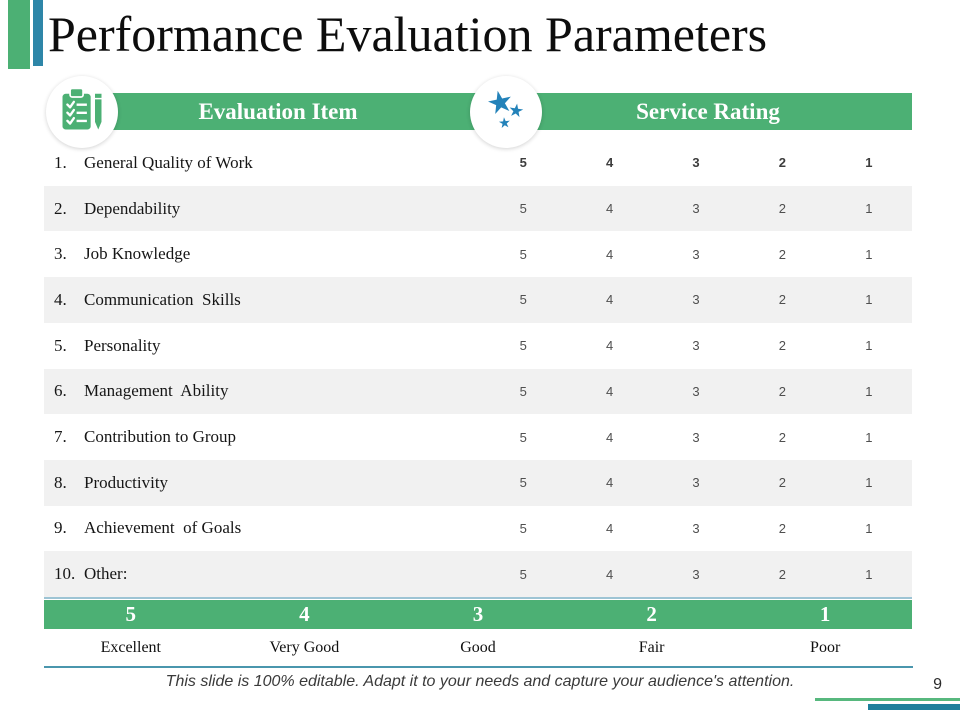 This screenshot has height=720, width=960. I want to click on title-accent-bar-green, so click(19, 34).